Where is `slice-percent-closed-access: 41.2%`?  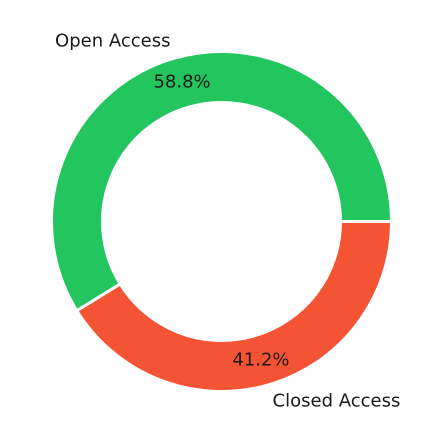 slice-percent-closed-access: 41.2% is located at coordinates (260, 360).